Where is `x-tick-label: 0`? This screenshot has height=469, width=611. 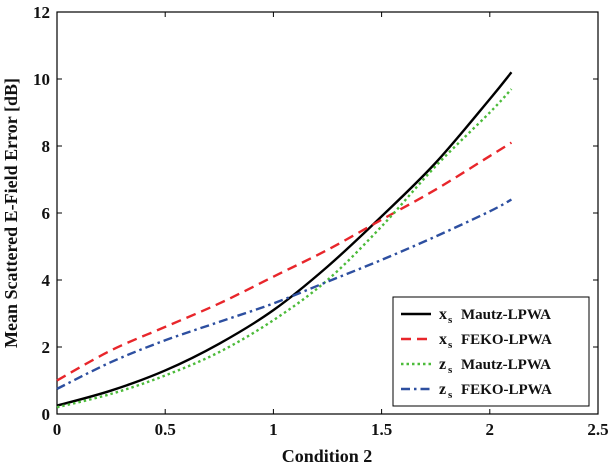 x-tick-label: 0 is located at coordinates (57, 429).